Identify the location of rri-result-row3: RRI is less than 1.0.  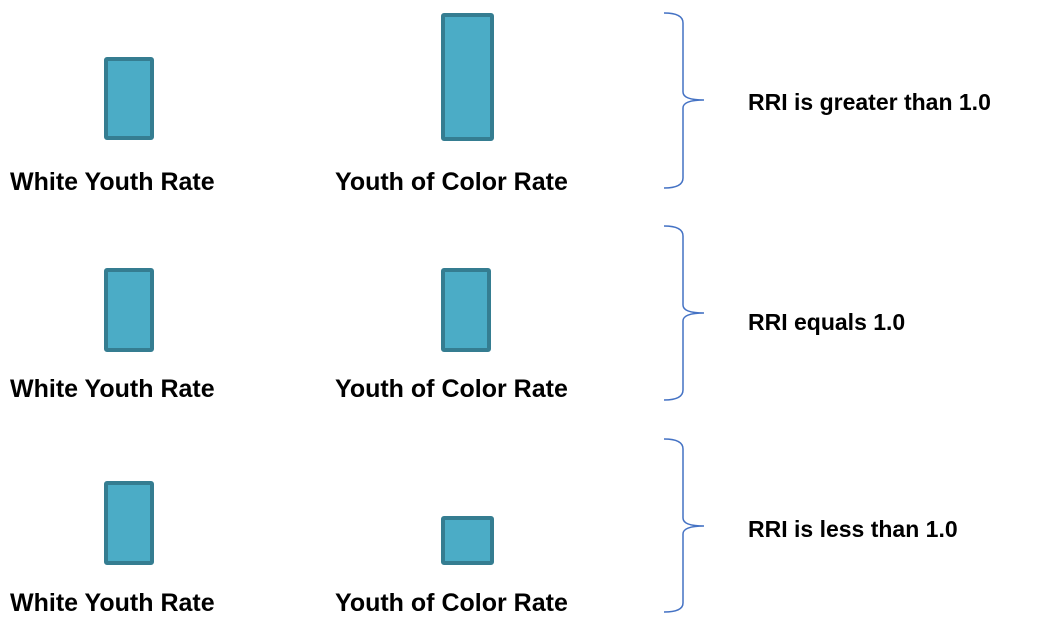
(853, 529).